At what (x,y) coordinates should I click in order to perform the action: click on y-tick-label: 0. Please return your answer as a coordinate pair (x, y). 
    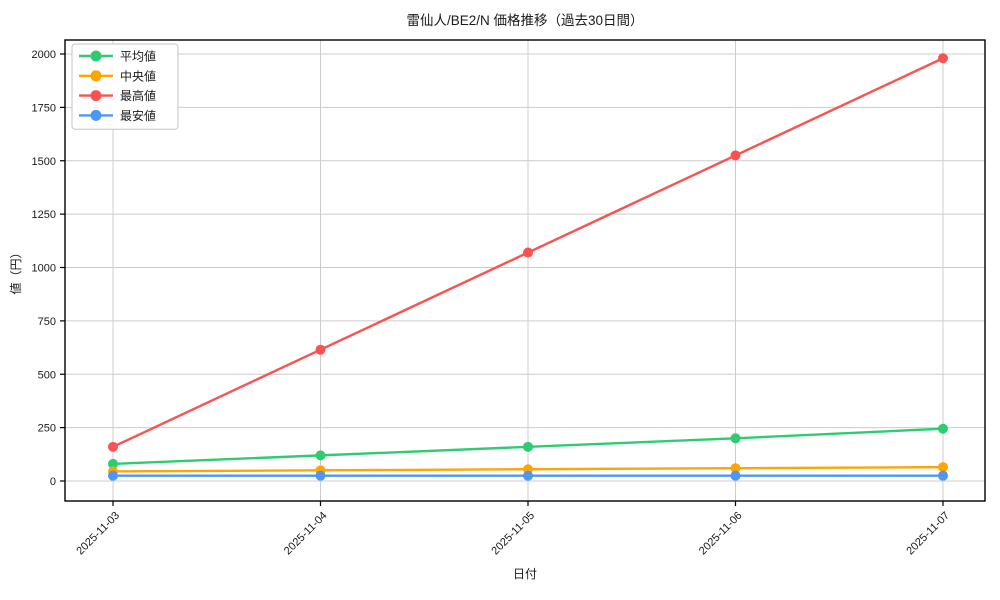
    Looking at the image, I should click on (53, 482).